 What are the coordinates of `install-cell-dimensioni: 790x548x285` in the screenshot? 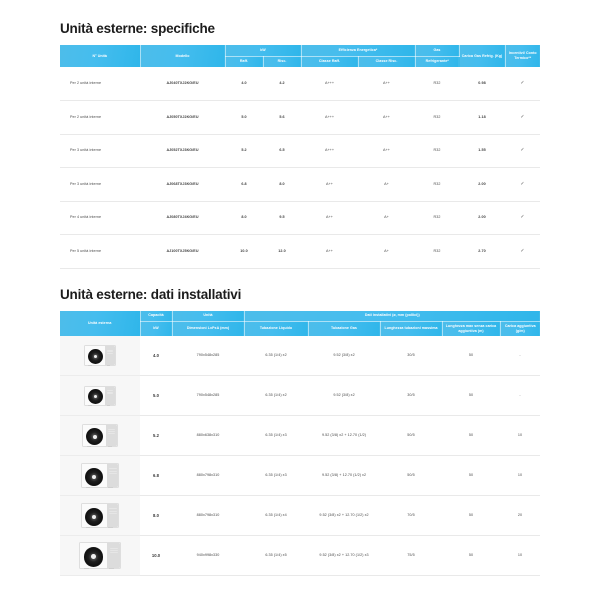 It's located at (208, 356).